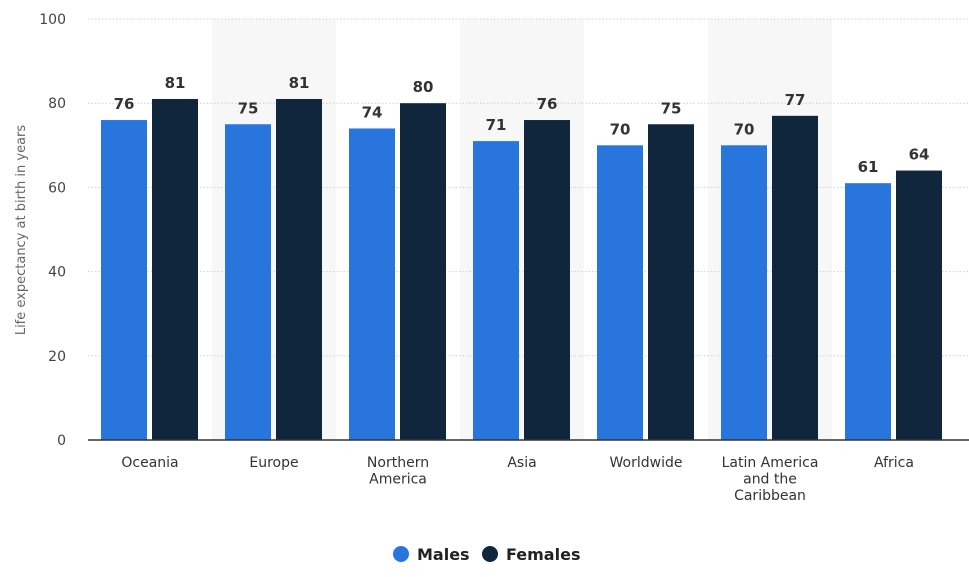  I want to click on y-tick-label: 60, so click(57, 188).